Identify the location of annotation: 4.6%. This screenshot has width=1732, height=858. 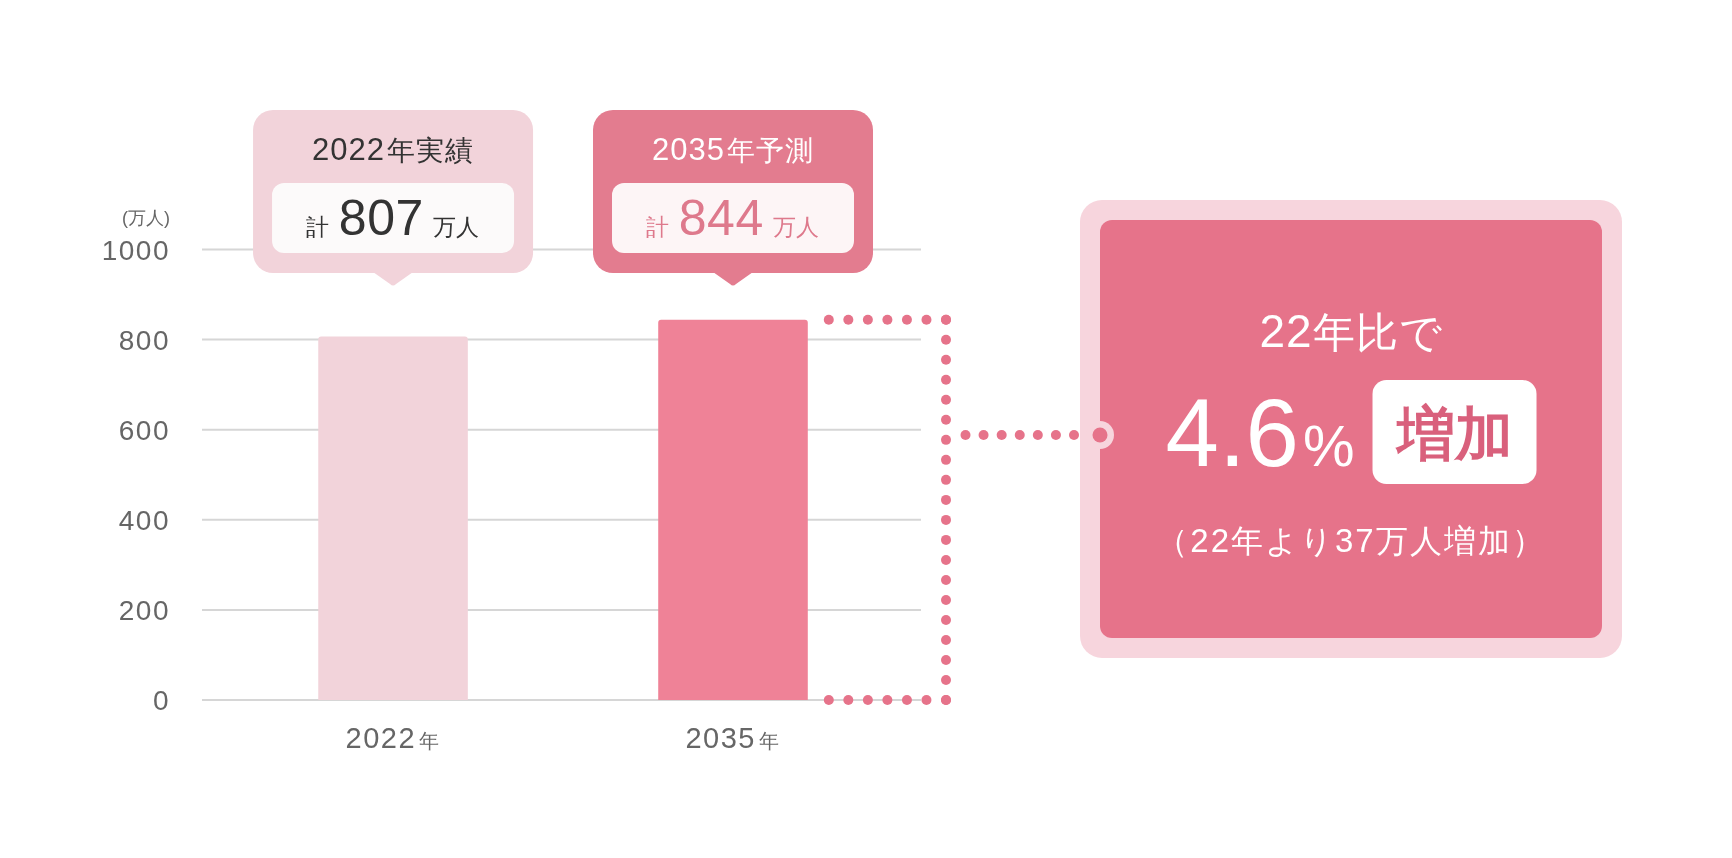
(1260, 432).